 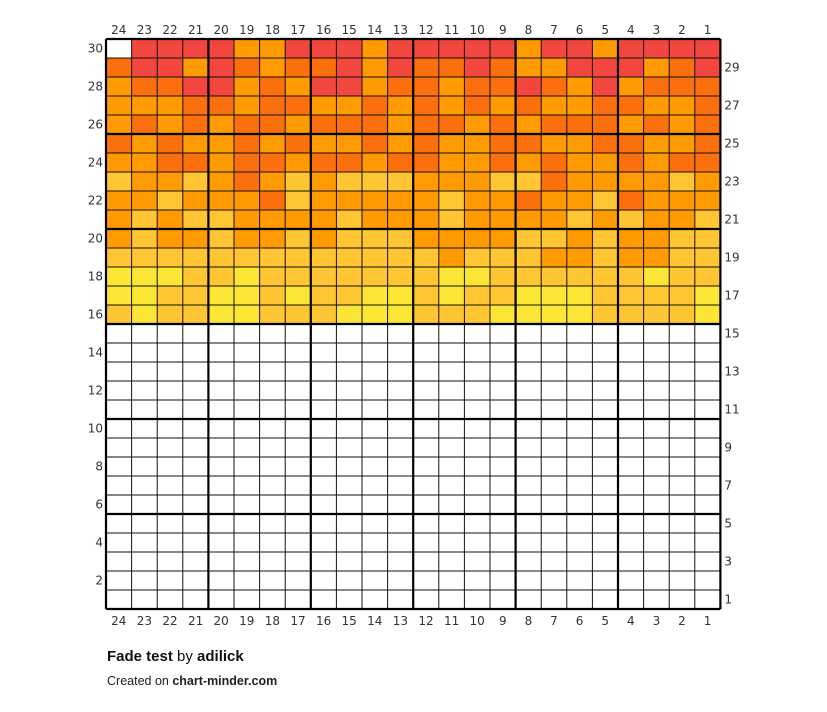 I want to click on col-label-top: 11, so click(x=451, y=30).